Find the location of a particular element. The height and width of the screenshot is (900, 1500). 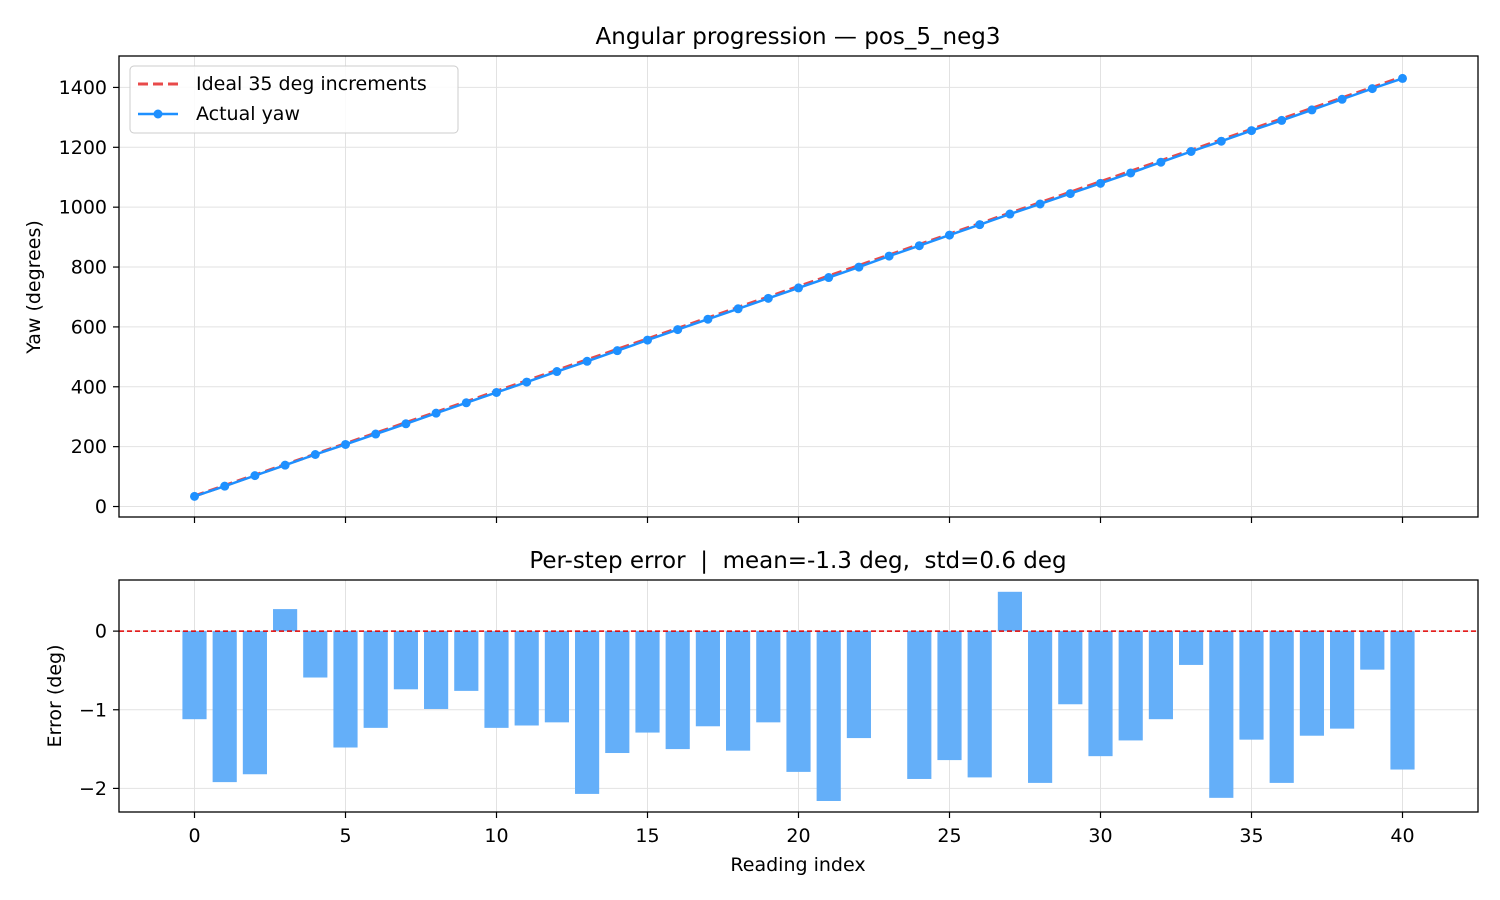

bottom-x-tick-label: 20 is located at coordinates (798, 836).